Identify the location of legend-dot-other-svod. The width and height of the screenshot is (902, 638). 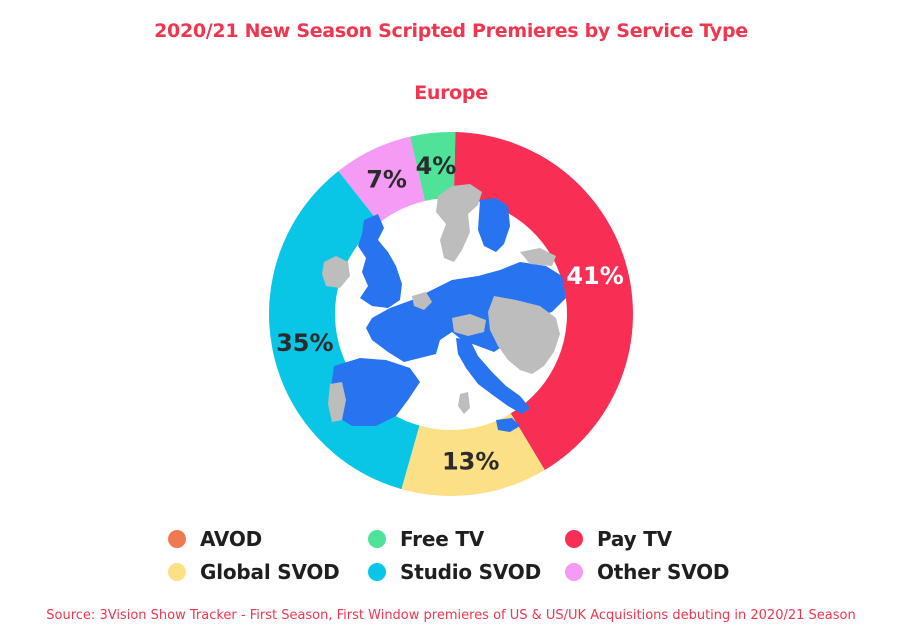
(574, 572).